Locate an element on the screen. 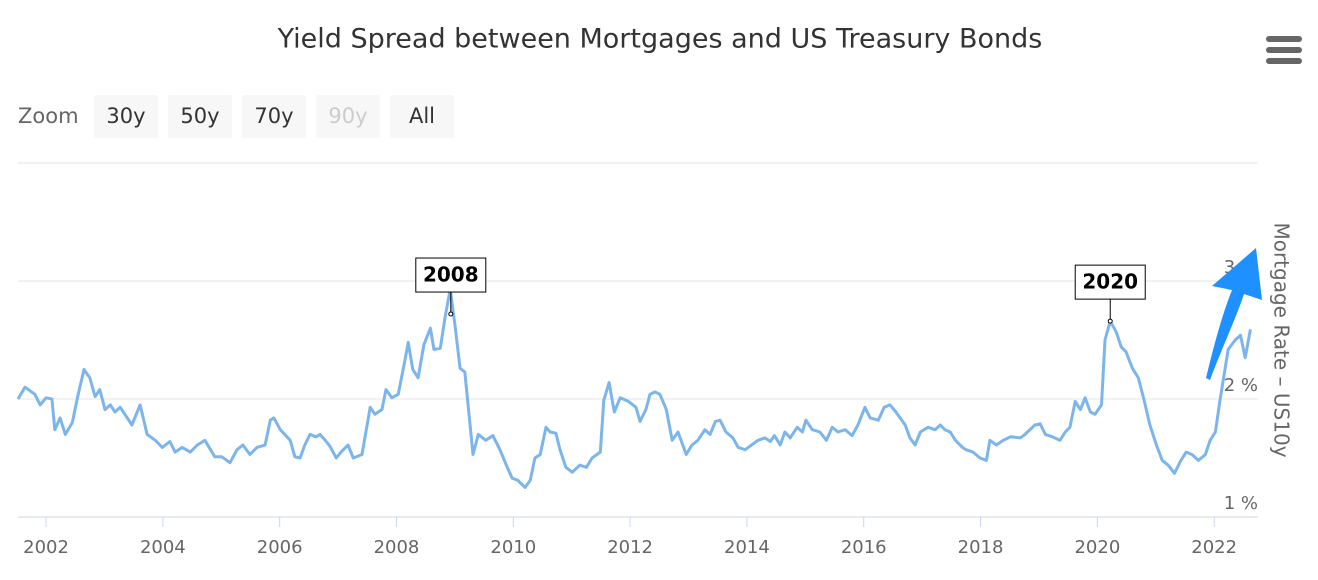 The width and height of the screenshot is (1318, 580). x-tick-label: 2022 is located at coordinates (1214, 547).